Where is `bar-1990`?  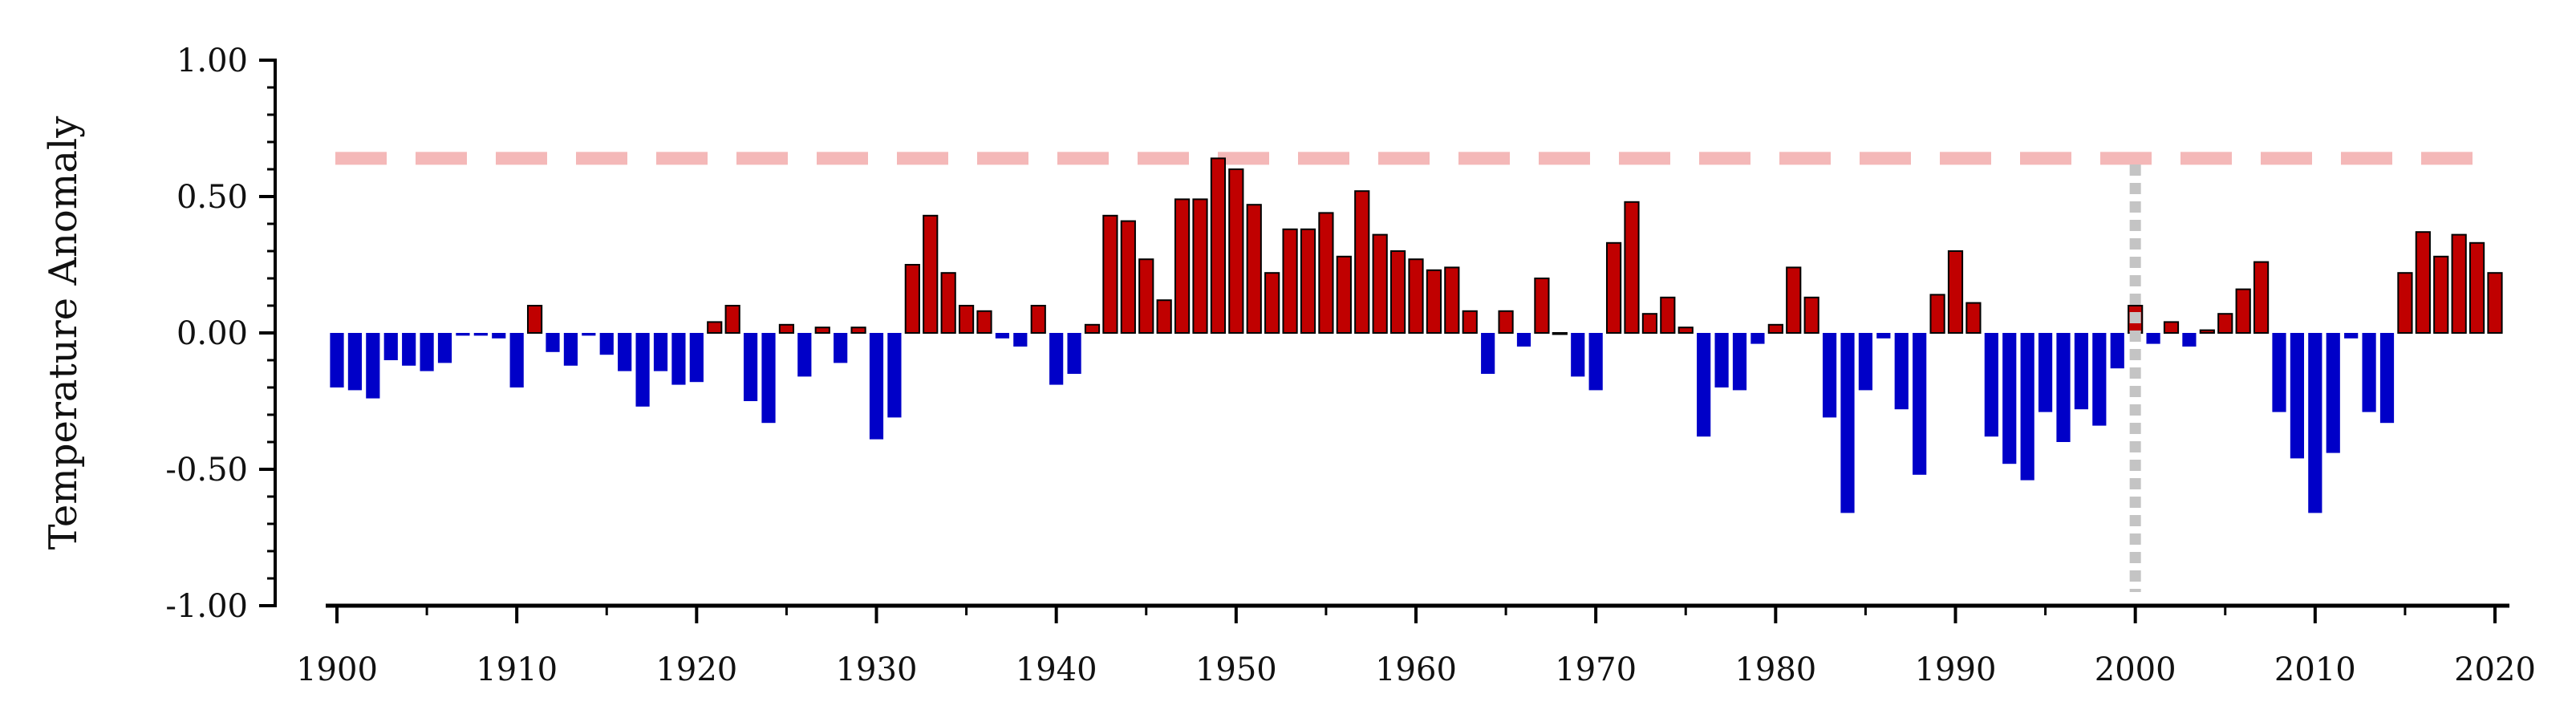
bar-1990 is located at coordinates (1955, 292).